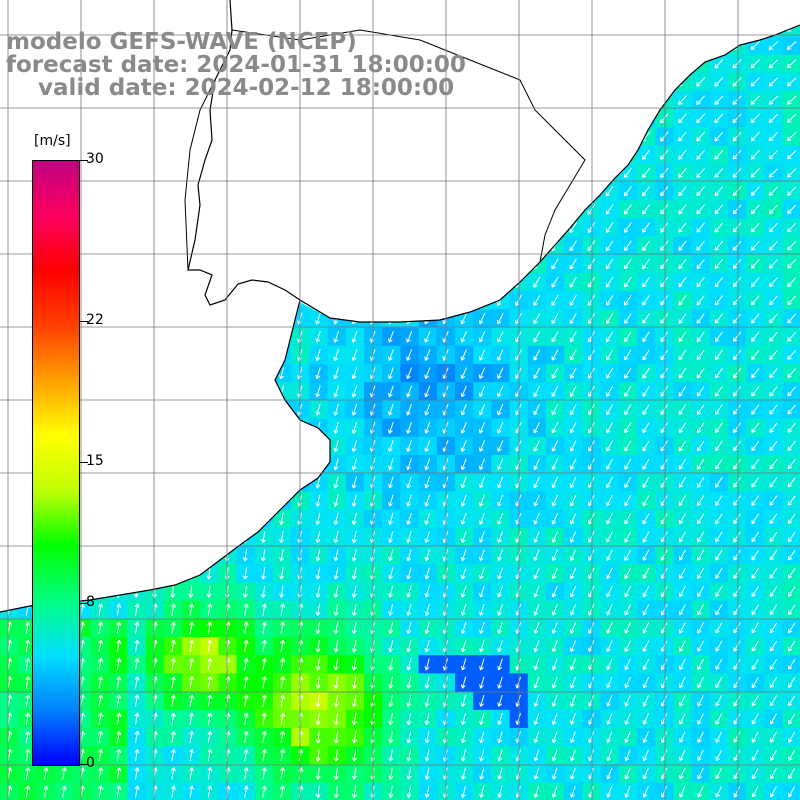 This screenshot has width=800, height=800. I want to click on colorbar, so click(56, 463).